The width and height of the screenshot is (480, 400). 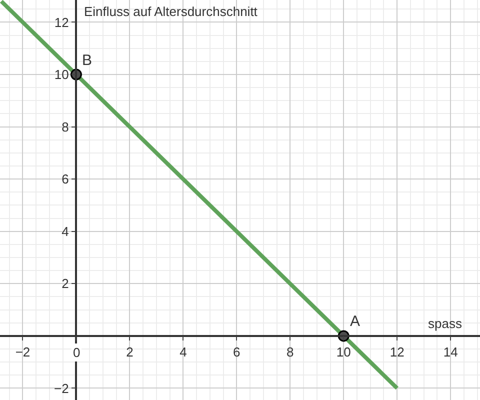 I want to click on x-axis-title: spass, so click(x=445, y=323).